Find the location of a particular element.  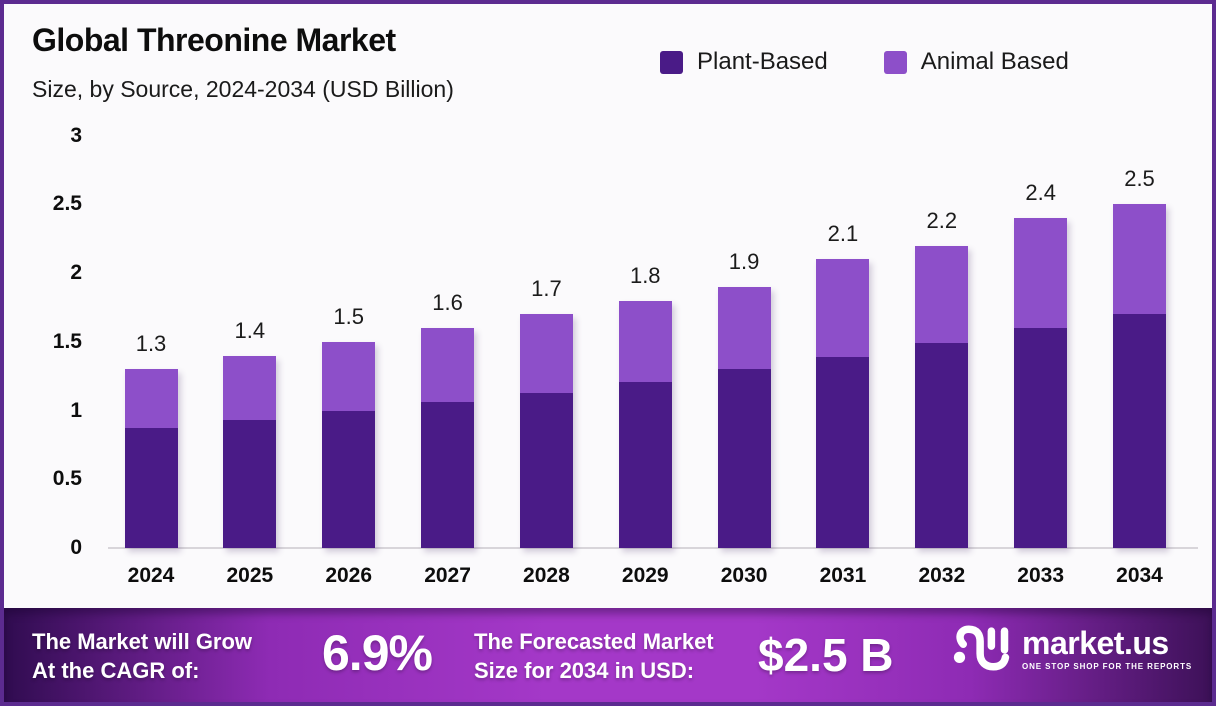

bar-segment-animal-2030 is located at coordinates (744, 328).